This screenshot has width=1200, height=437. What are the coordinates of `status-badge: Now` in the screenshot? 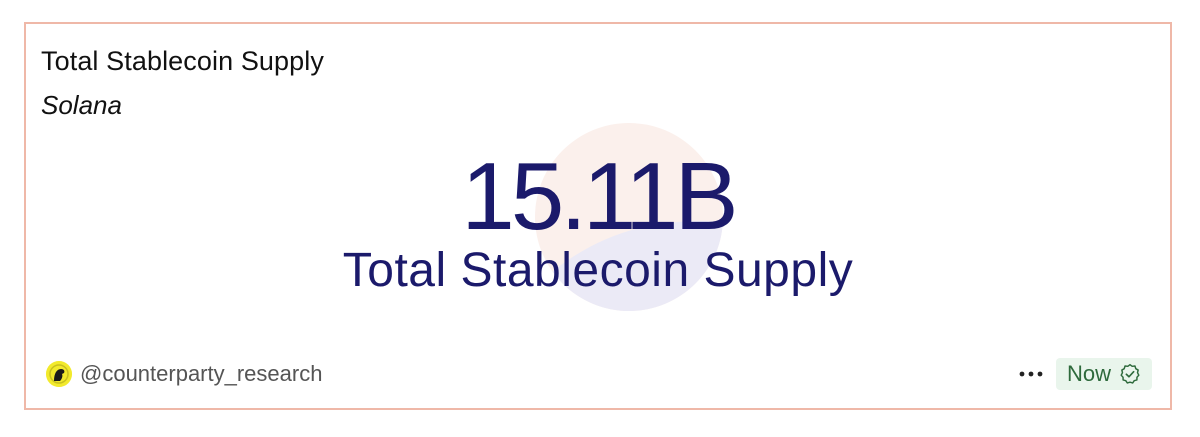 It's located at (1104, 374).